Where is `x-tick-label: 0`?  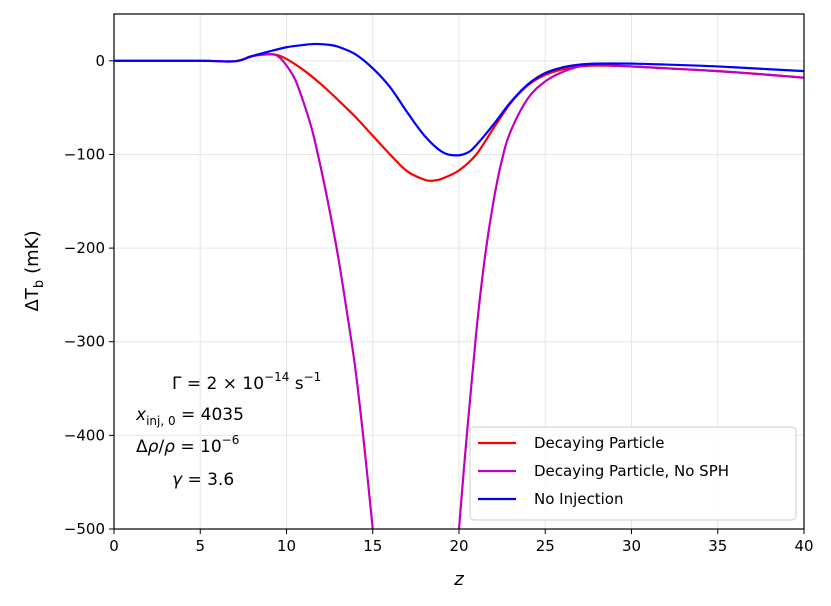
x-tick-label: 0 is located at coordinates (114, 546).